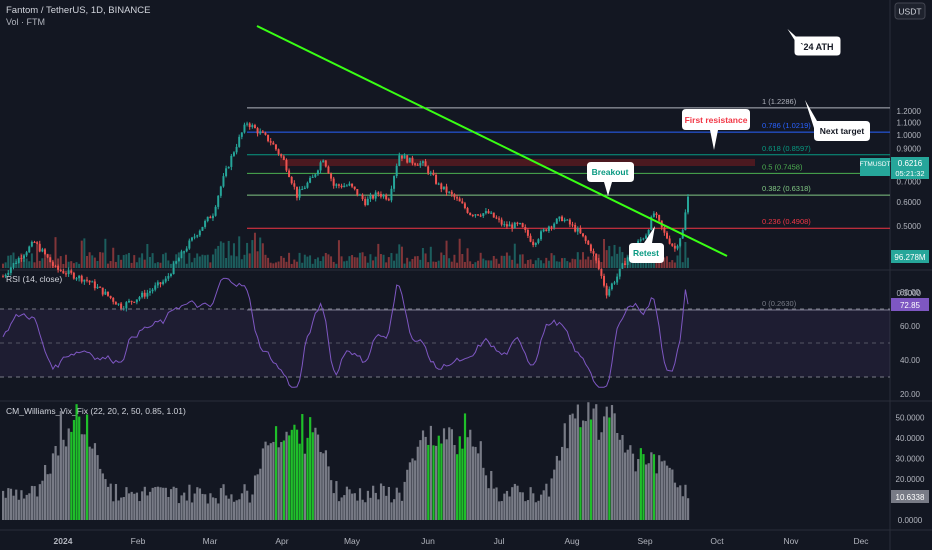 This screenshot has height=550, width=932. Describe the element at coordinates (610, 172) in the screenshot. I see `breakout-label: Breakout` at that location.